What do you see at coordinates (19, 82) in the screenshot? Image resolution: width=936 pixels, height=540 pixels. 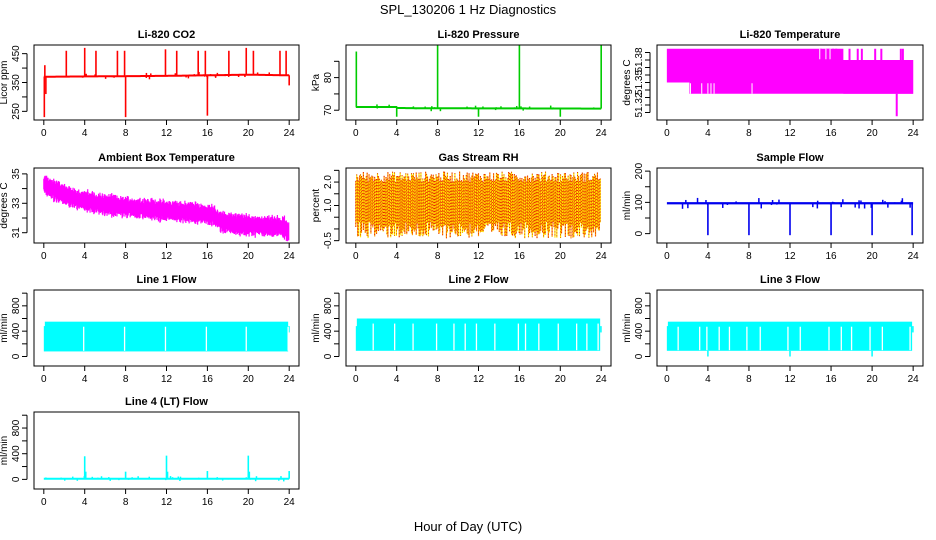 I see `y-axis: 250 350 450` at bounding box center [19, 82].